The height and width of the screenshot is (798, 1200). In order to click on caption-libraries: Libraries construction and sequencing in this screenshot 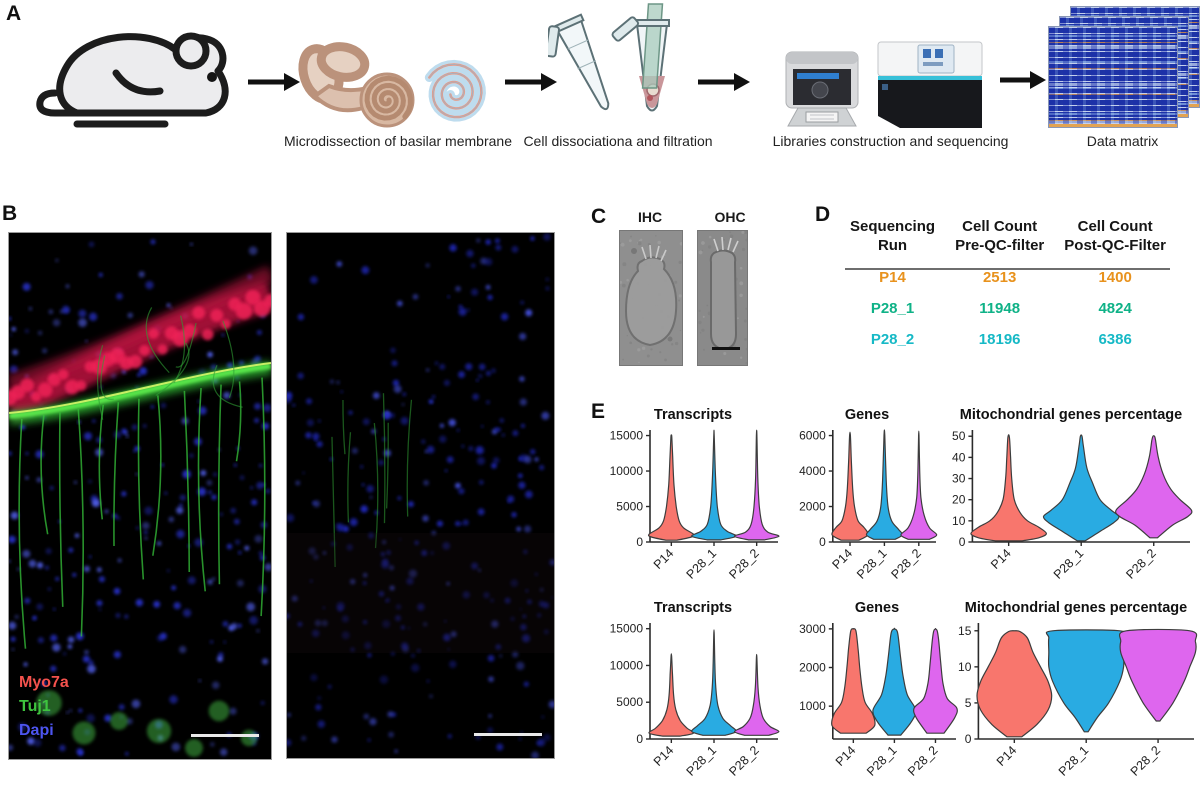, I will do `click(890, 141)`.